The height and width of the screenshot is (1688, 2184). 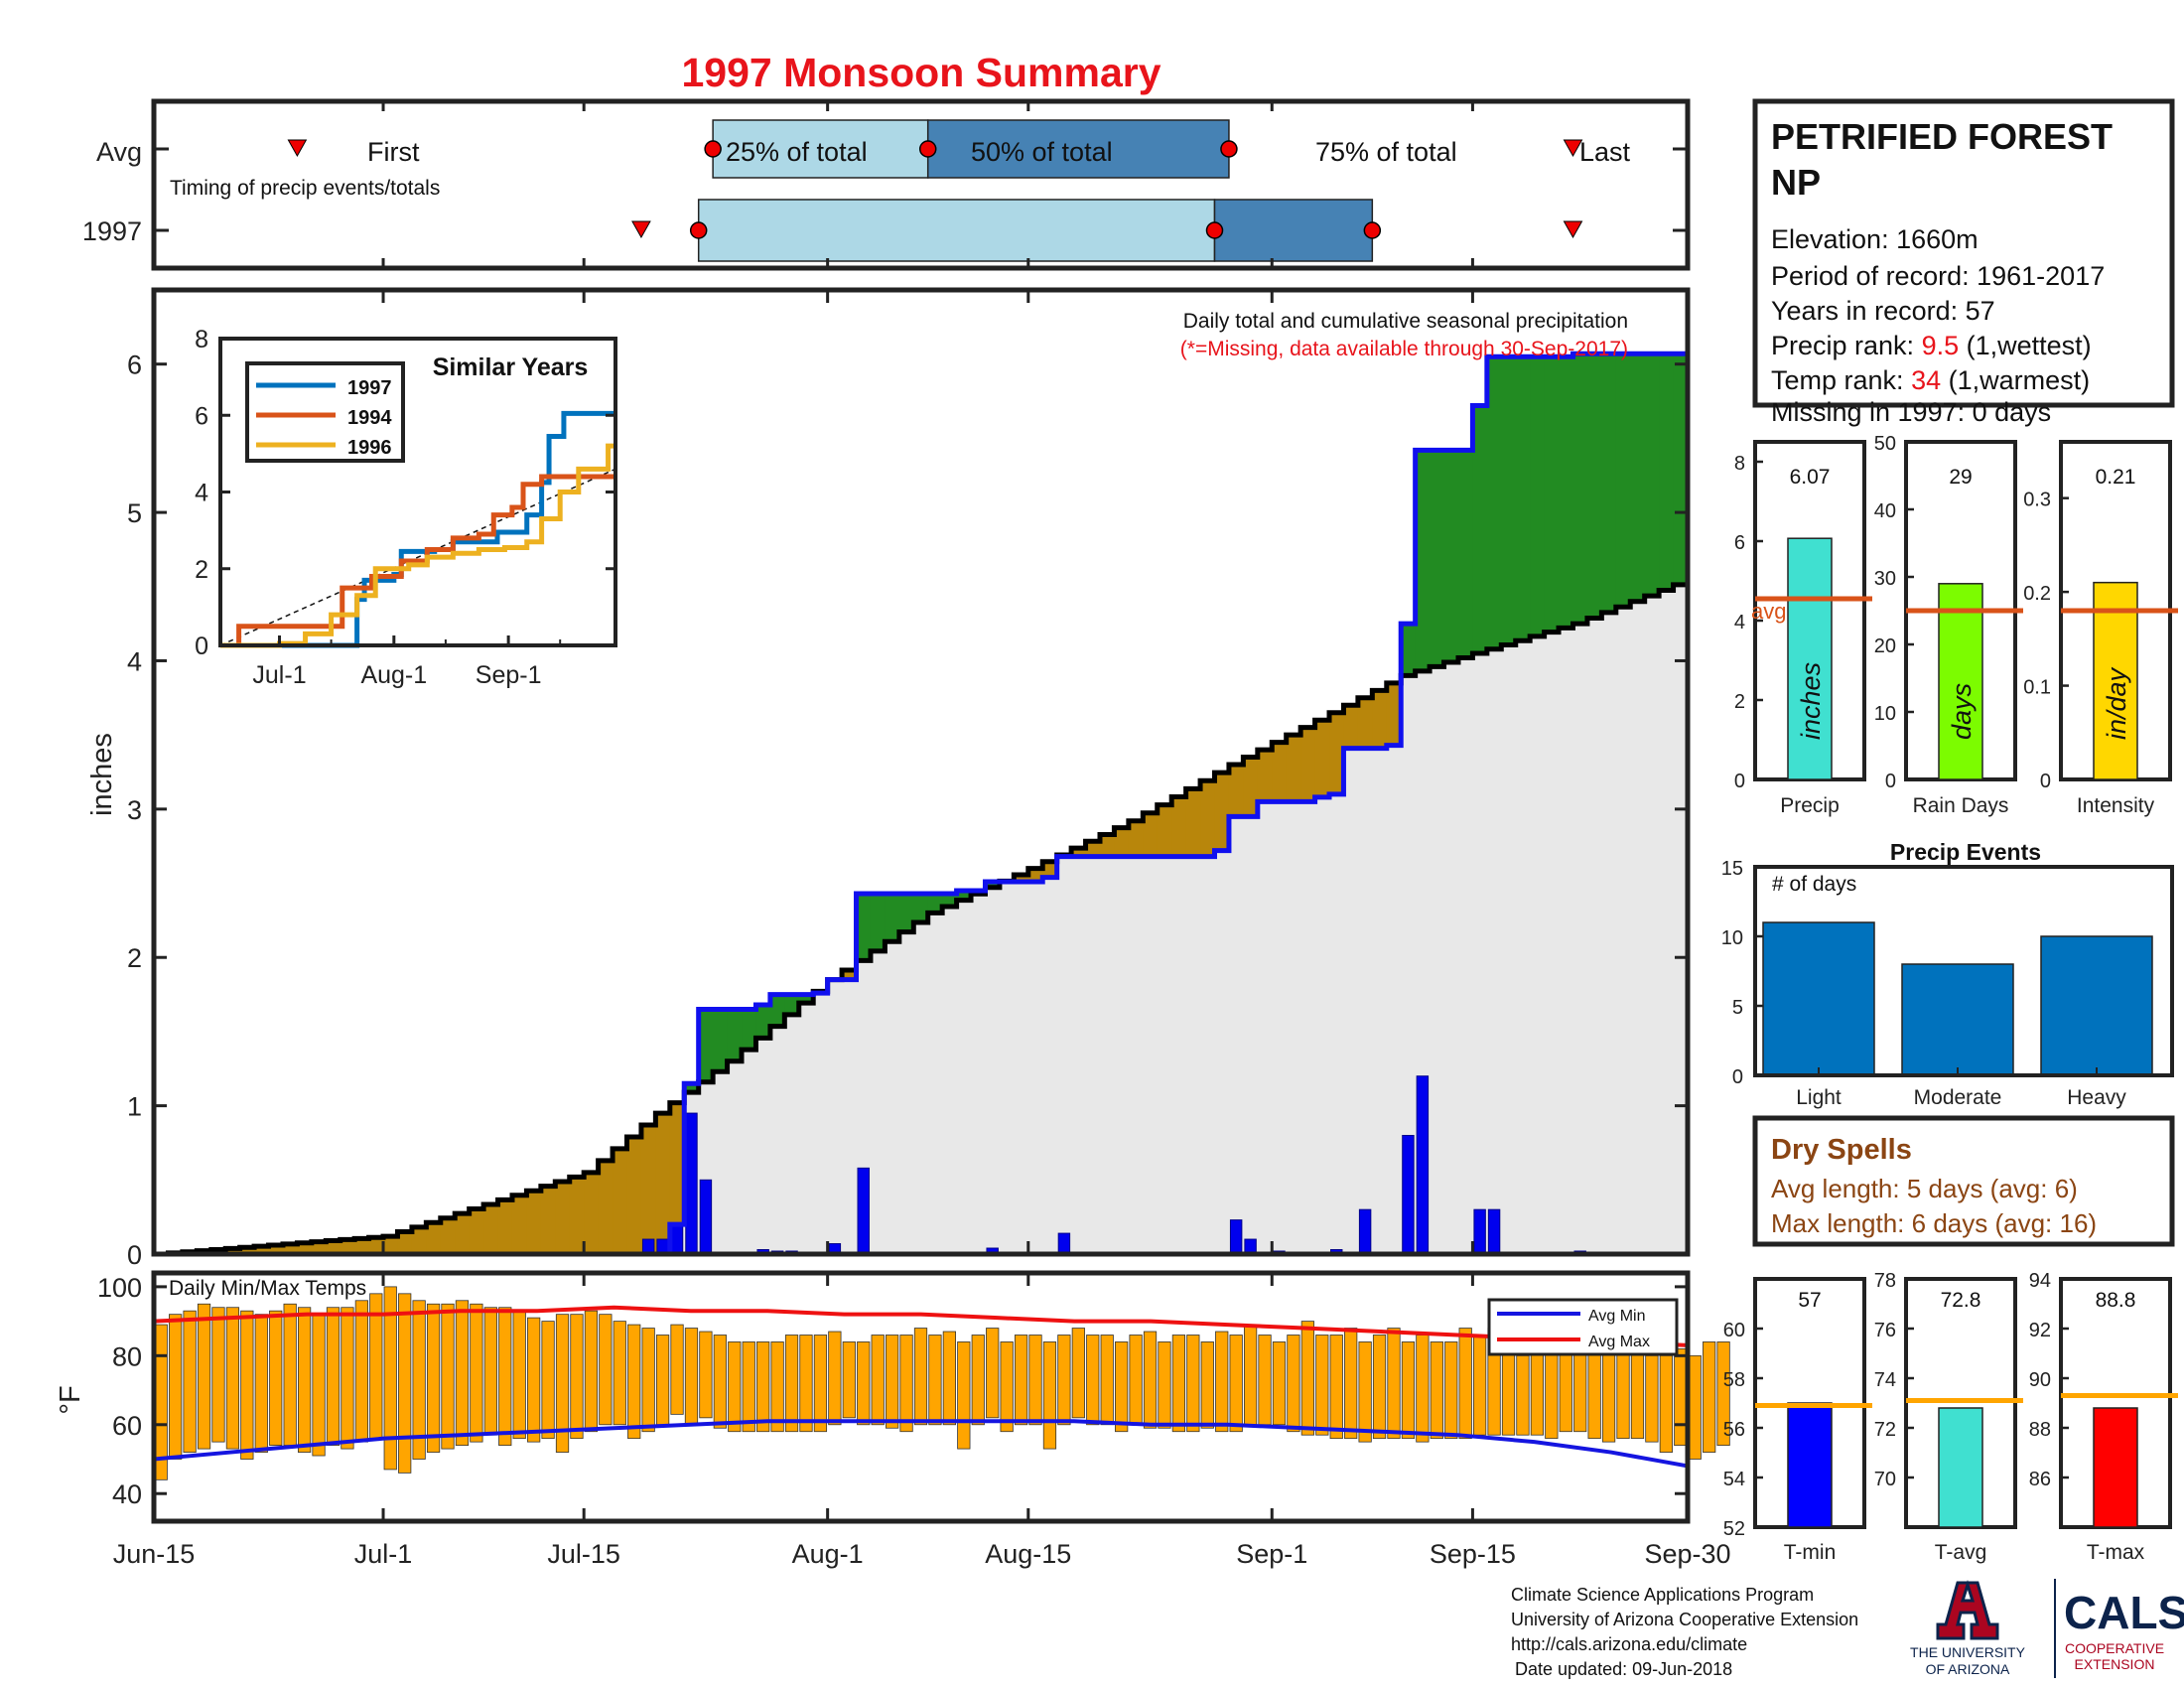 I want to click on inset-title: Similar Years, so click(x=511, y=367).